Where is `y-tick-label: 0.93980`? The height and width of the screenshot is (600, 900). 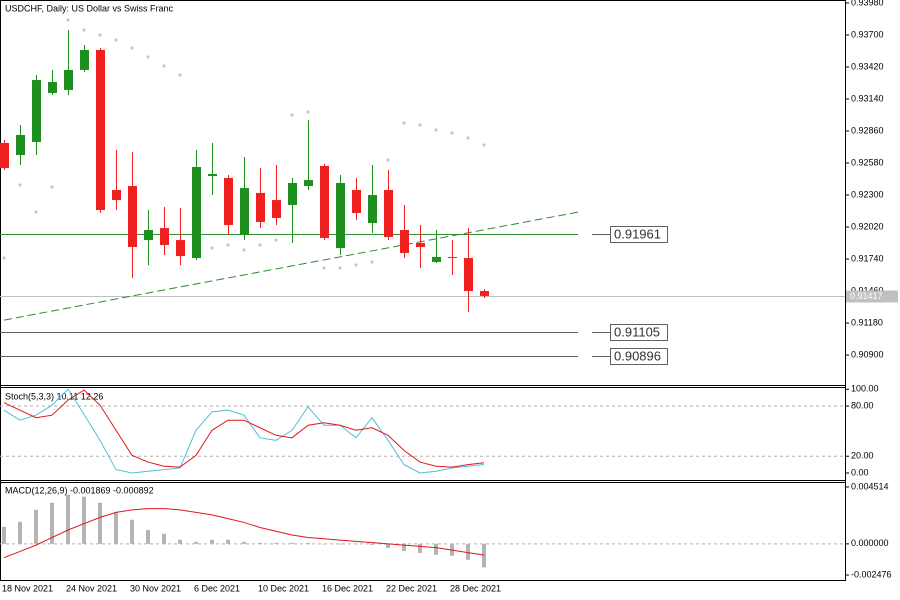 y-tick-label: 0.93980 is located at coordinates (867, 3).